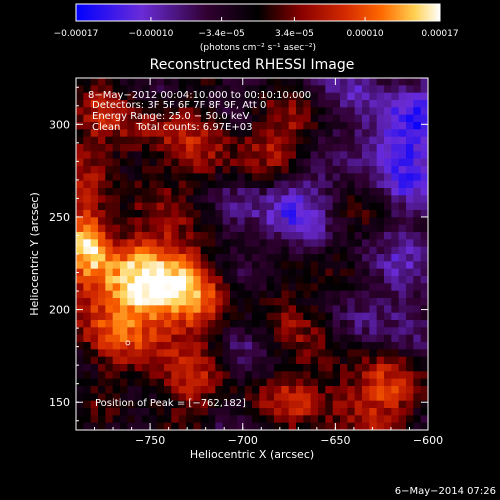 The image size is (500, 500). I want to click on y-tick-label: 250, so click(59, 217).